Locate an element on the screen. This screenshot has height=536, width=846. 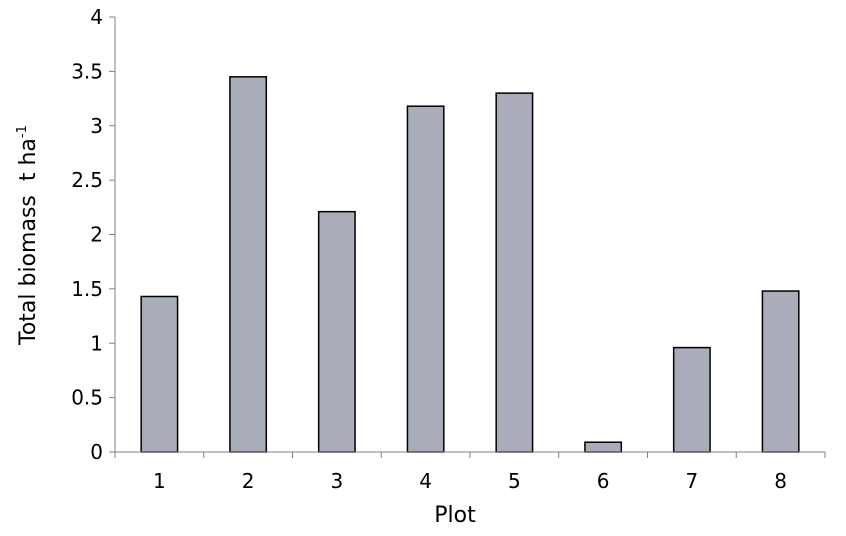
x-tick-label: 3 is located at coordinates (337, 481).